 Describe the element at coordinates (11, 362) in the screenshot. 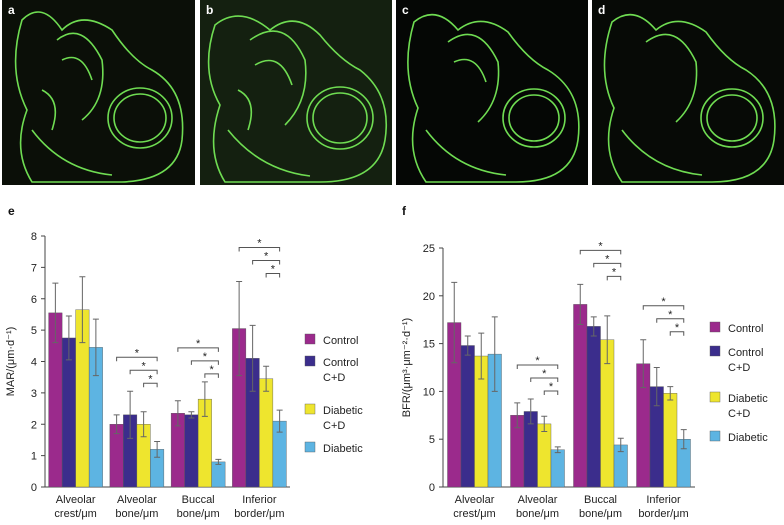

I see `y-axis-label: MAR/(μm·d⁻¹)` at that location.